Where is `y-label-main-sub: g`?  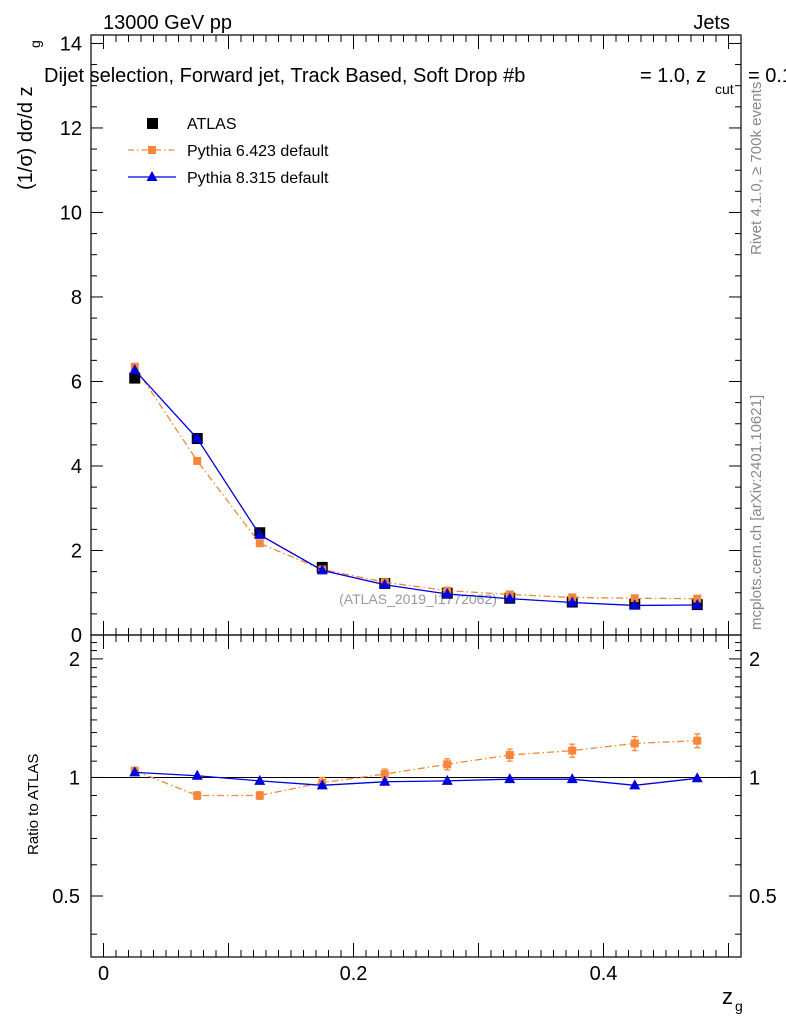 y-label-main-sub: g is located at coordinates (35, 44).